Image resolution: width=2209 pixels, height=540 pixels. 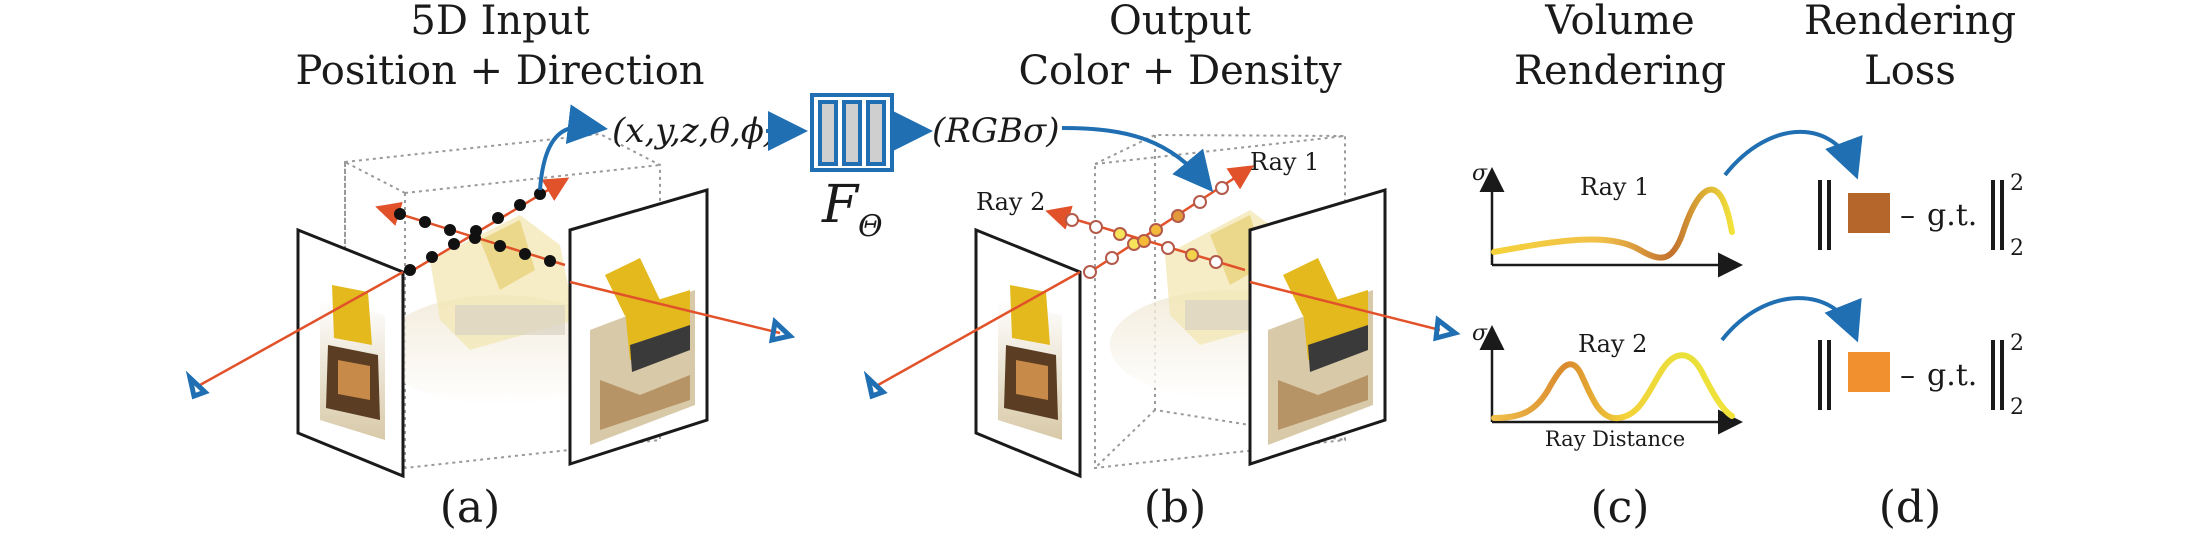 I want to click on sample-ray-1-a, so click(x=487, y=226).